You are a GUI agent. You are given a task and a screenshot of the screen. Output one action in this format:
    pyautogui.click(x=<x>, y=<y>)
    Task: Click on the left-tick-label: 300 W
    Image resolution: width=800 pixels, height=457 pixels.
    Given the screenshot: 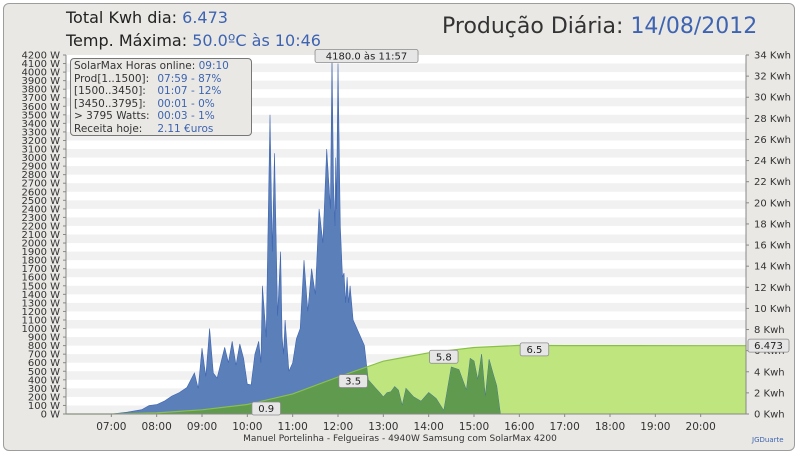 What is the action you would take?
    pyautogui.click(x=44, y=389)
    